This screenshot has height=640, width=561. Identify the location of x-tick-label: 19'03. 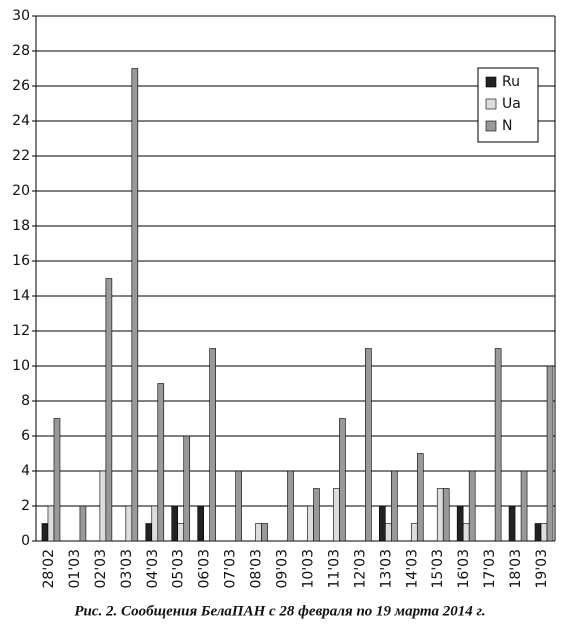
(542, 568).